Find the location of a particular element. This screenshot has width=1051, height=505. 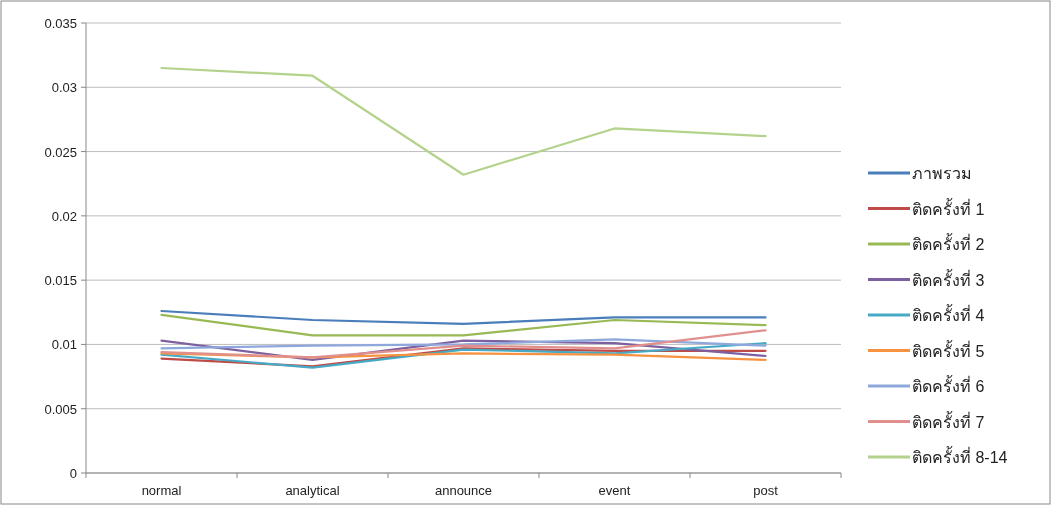

x-tick-label: analytical is located at coordinates (312, 490).